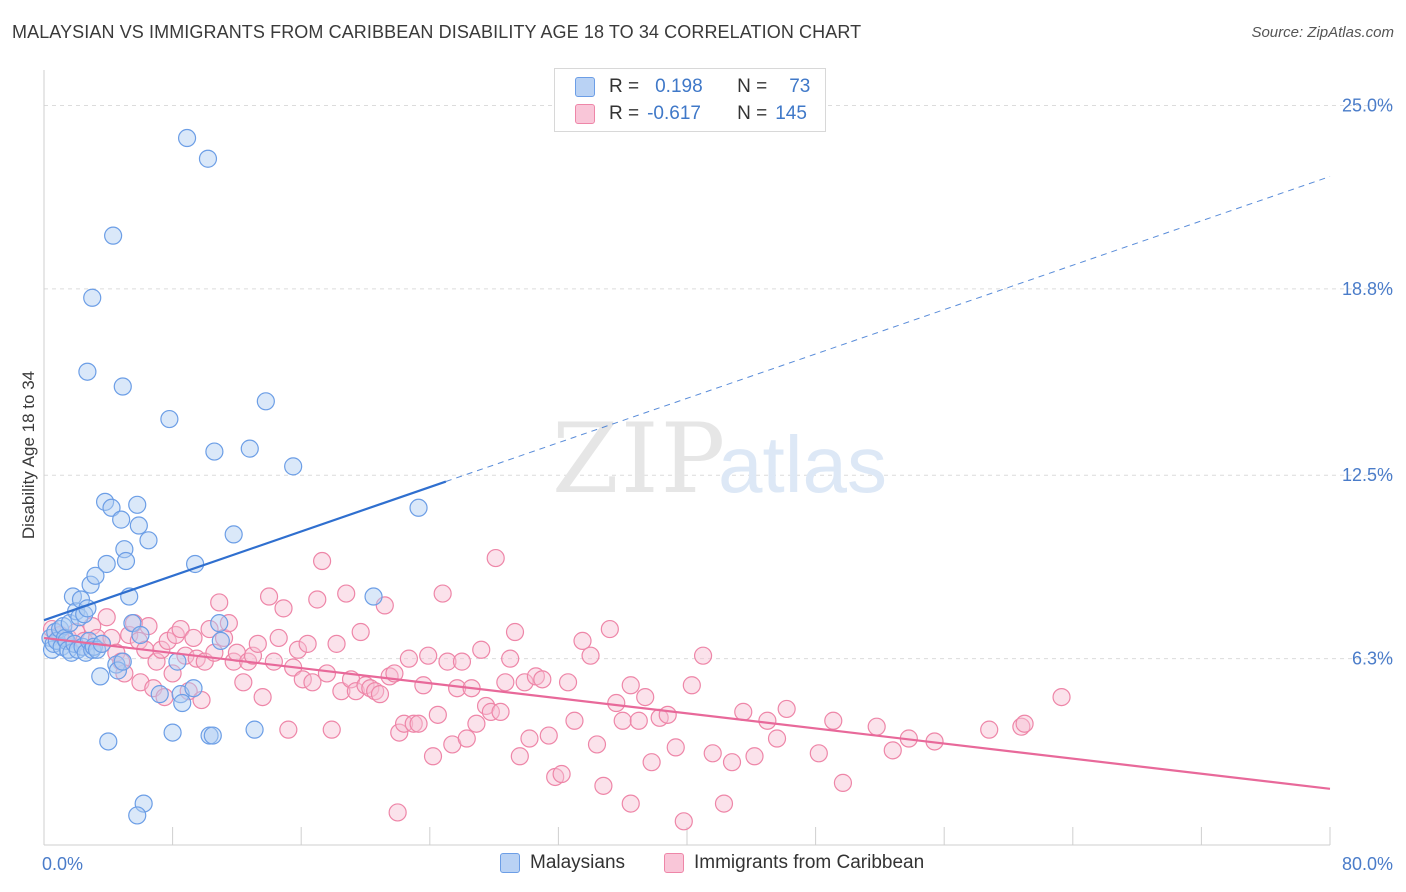 The image size is (1406, 892). I want to click on legend-n-value: 145, so click(791, 113).